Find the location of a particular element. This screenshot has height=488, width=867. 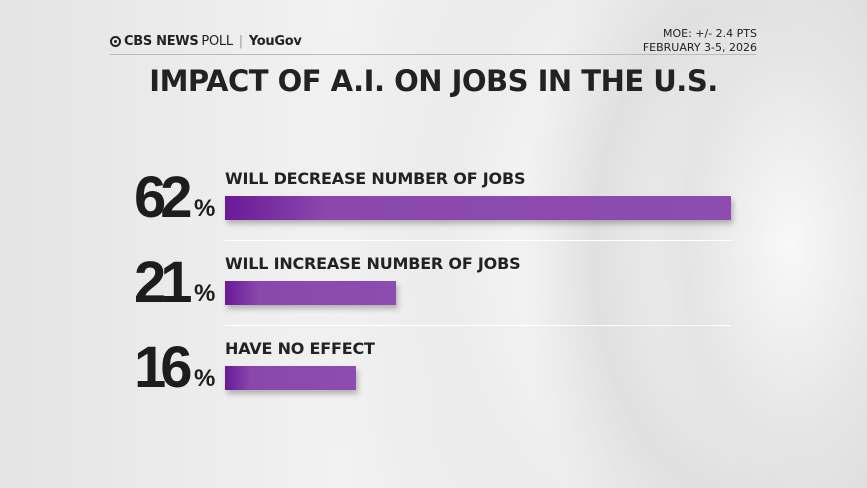

bar-row: 16 % HAVE NO EFFECT is located at coordinates (433, 369).